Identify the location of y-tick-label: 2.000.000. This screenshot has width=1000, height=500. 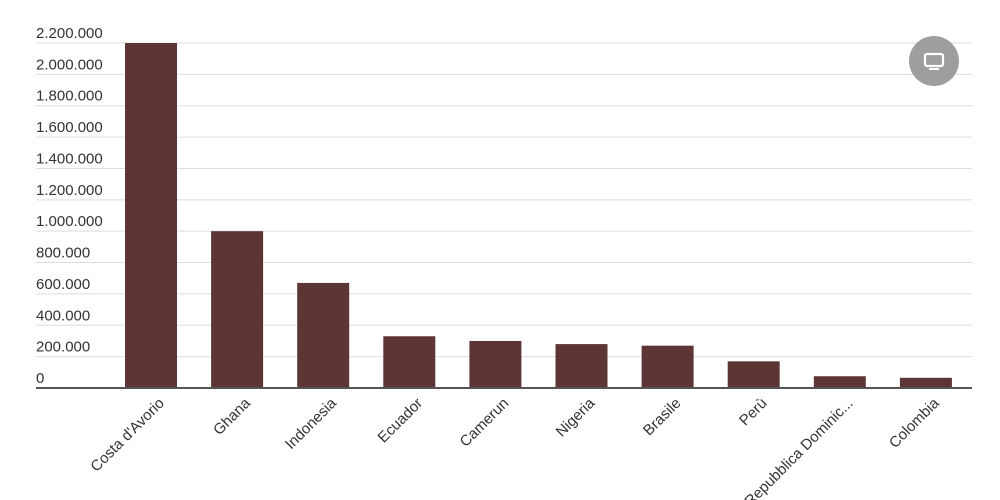
(69, 64).